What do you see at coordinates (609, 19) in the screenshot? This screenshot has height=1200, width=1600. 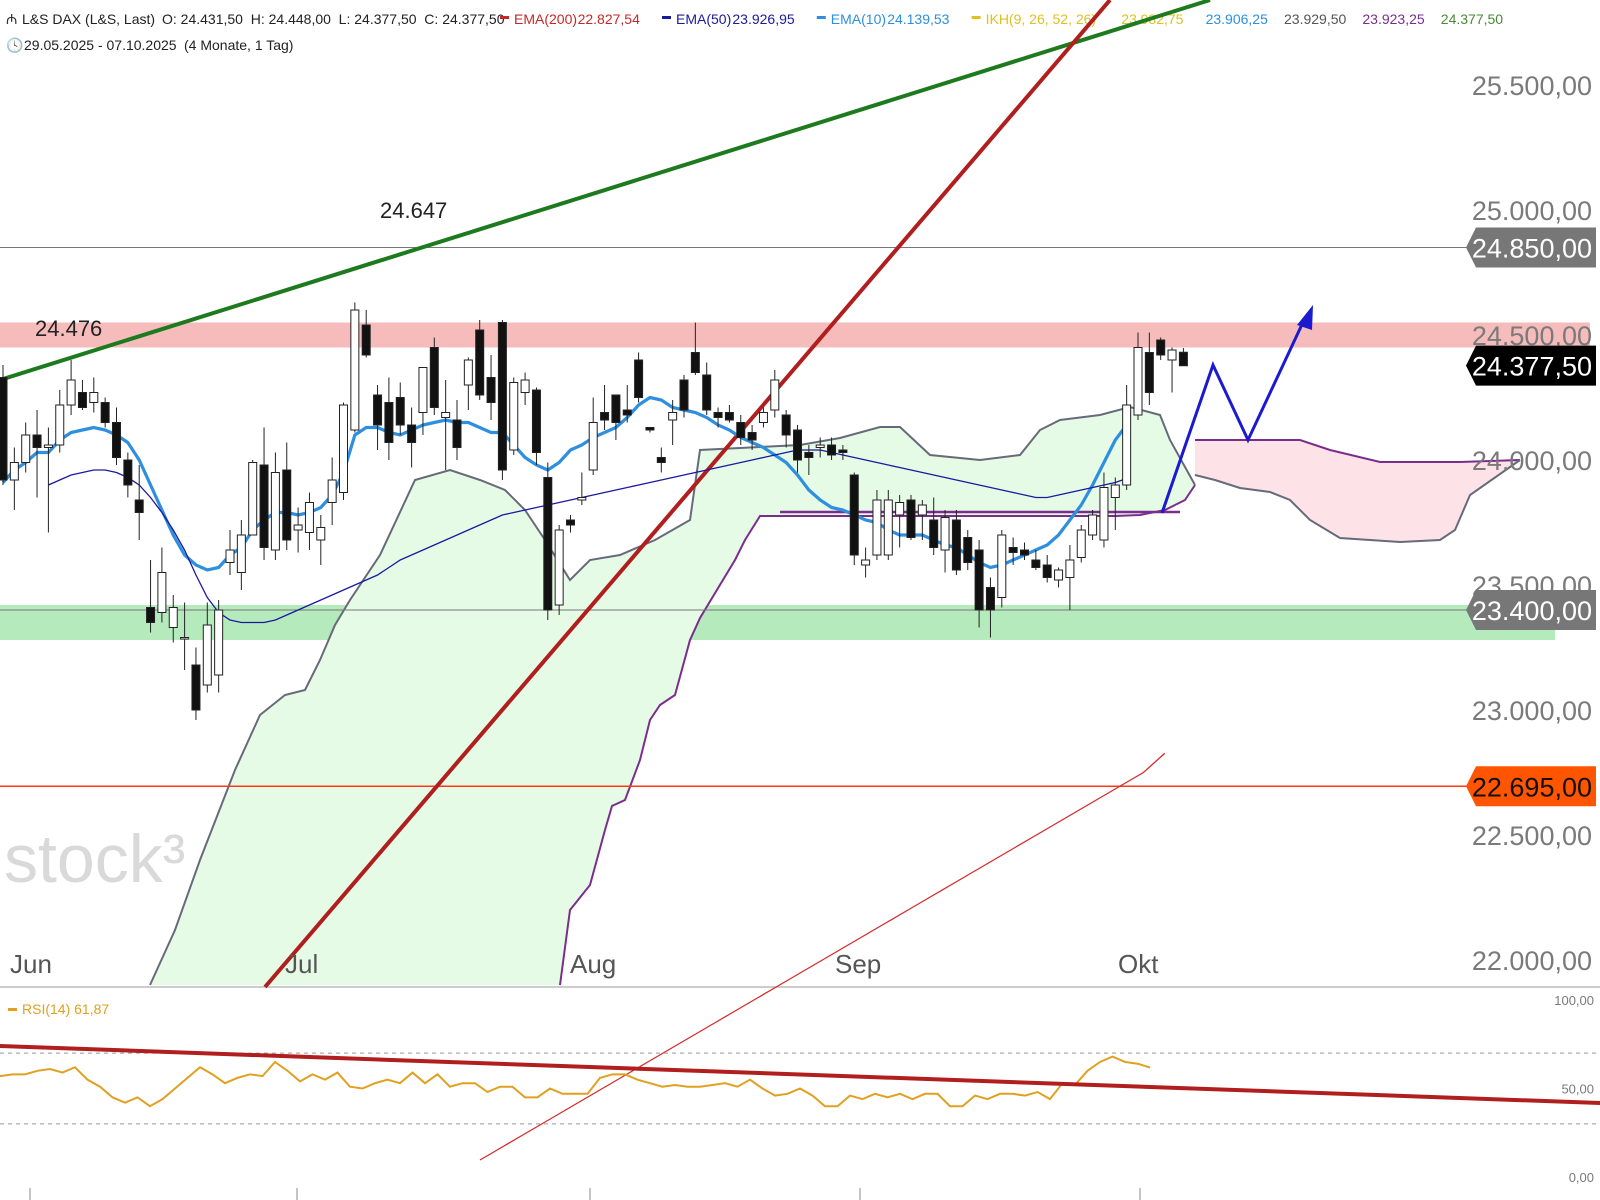 I see `indicator-value-0: 22.827,54` at bounding box center [609, 19].